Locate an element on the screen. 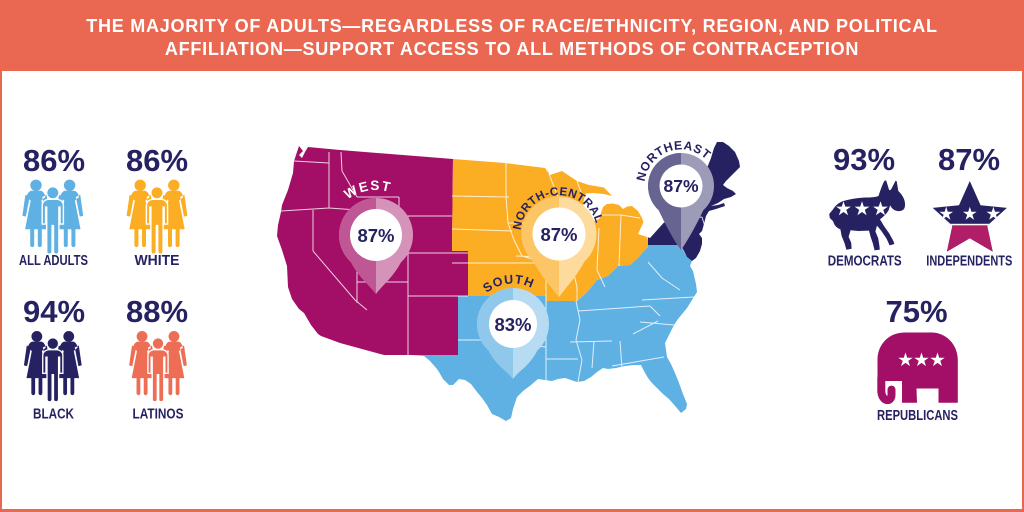 The height and width of the screenshot is (512, 1024). svg-text: LATINOS is located at coordinates (158, 415).